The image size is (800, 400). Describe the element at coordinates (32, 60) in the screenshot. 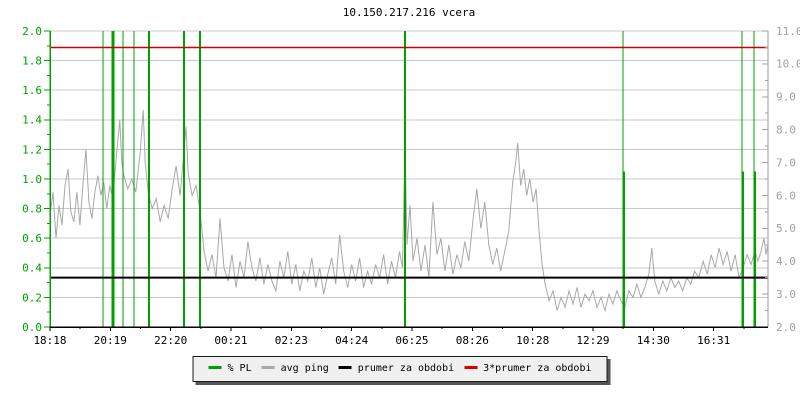

I see `y-left-tick-label: 1.8` at that location.